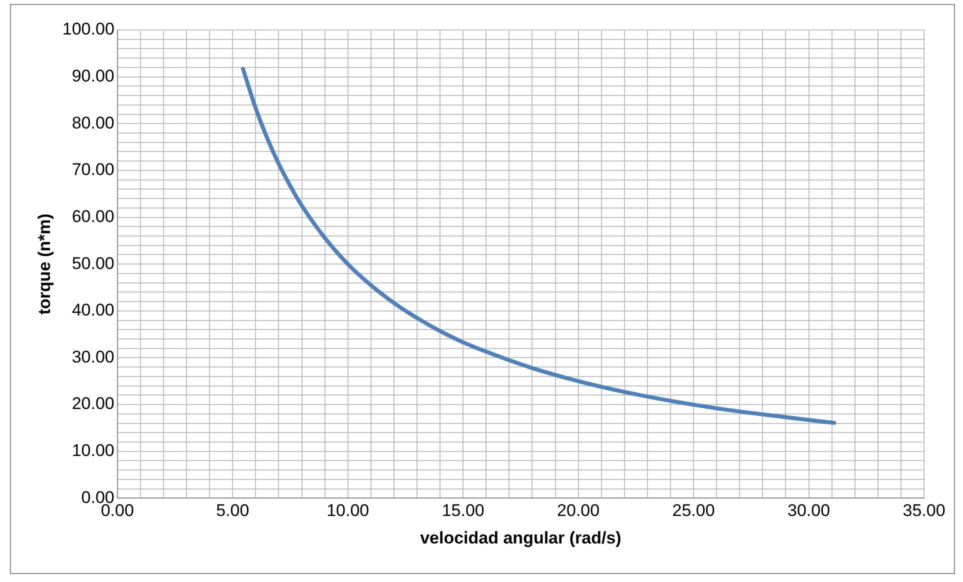 Image resolution: width=963 pixels, height=582 pixels. Describe the element at coordinates (93, 310) in the screenshot. I see `y-tick-label: 40.00` at that location.